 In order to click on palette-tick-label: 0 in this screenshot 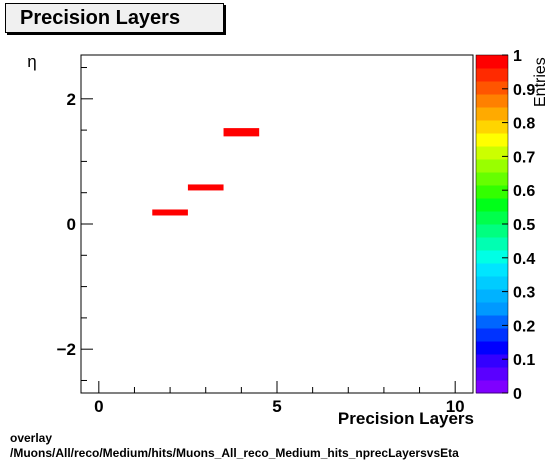, I will do `click(517, 394)`.